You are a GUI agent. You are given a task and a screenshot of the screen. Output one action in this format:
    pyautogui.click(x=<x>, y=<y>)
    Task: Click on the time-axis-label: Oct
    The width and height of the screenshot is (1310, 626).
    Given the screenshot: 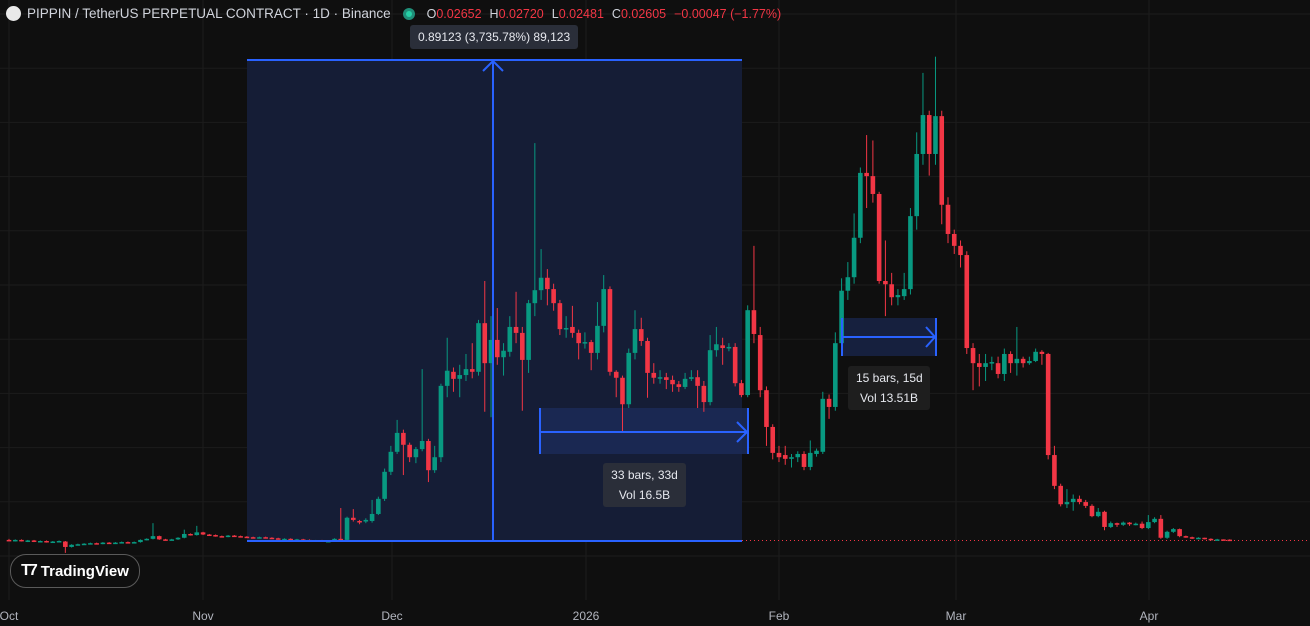 What is the action you would take?
    pyautogui.click(x=9, y=616)
    